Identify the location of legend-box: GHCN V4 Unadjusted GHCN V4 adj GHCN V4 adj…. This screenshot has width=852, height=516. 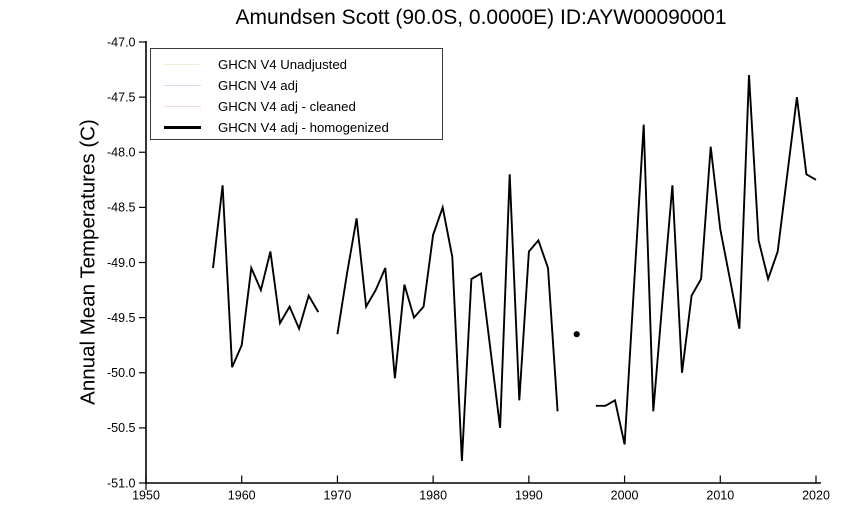
(296, 94).